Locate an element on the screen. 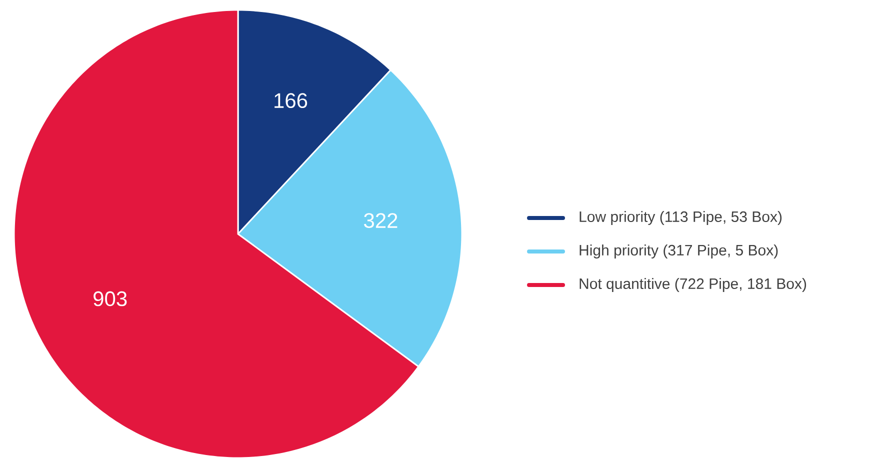  legend-label: High priority (317 Pipe, 5 Box) is located at coordinates (679, 251).